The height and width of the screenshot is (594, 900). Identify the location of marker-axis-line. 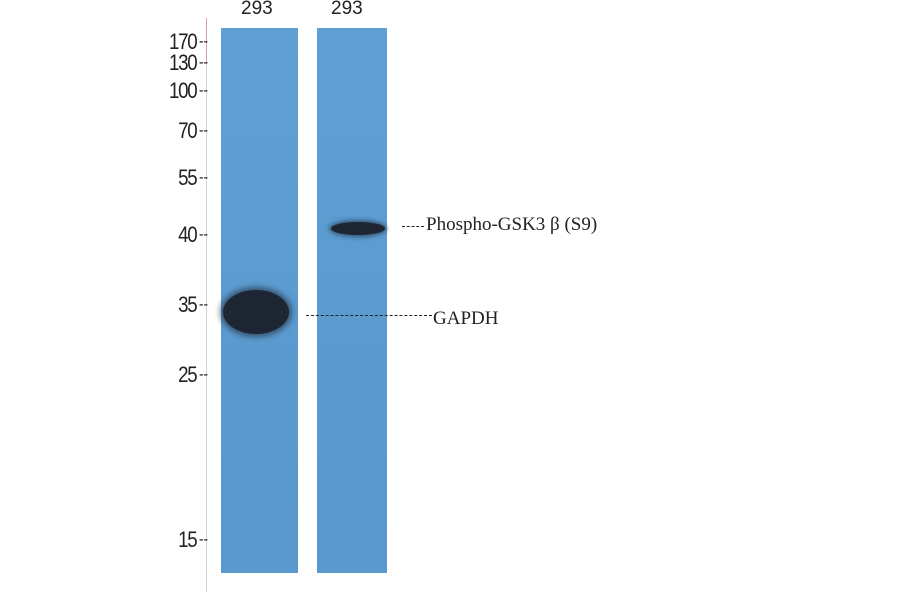
(206, 305).